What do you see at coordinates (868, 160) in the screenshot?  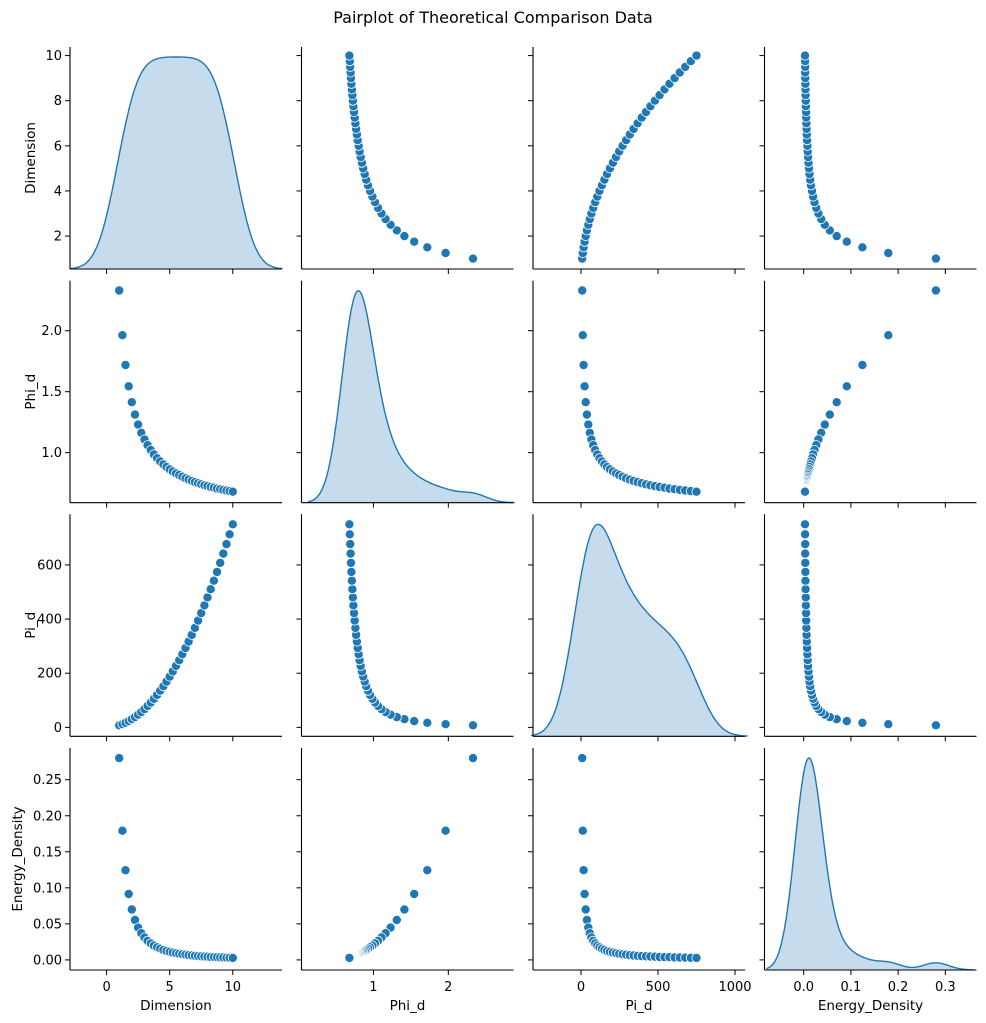 I see `panel-Dimension-vs-Energy_Density` at bounding box center [868, 160].